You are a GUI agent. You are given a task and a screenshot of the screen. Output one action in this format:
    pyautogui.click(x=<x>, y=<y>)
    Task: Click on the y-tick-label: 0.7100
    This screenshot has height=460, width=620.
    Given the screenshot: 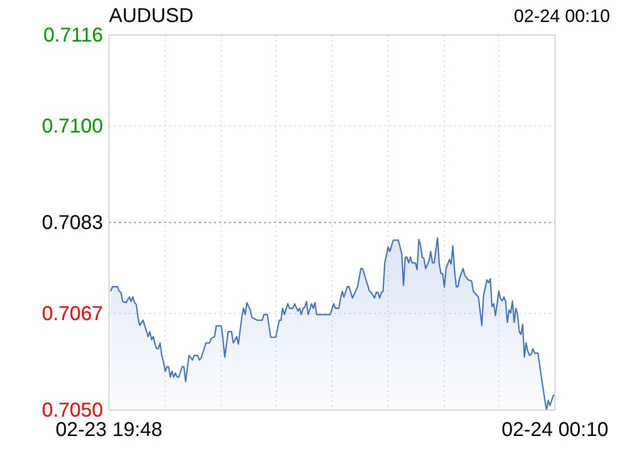 What is the action you would take?
    pyautogui.click(x=72, y=126)
    